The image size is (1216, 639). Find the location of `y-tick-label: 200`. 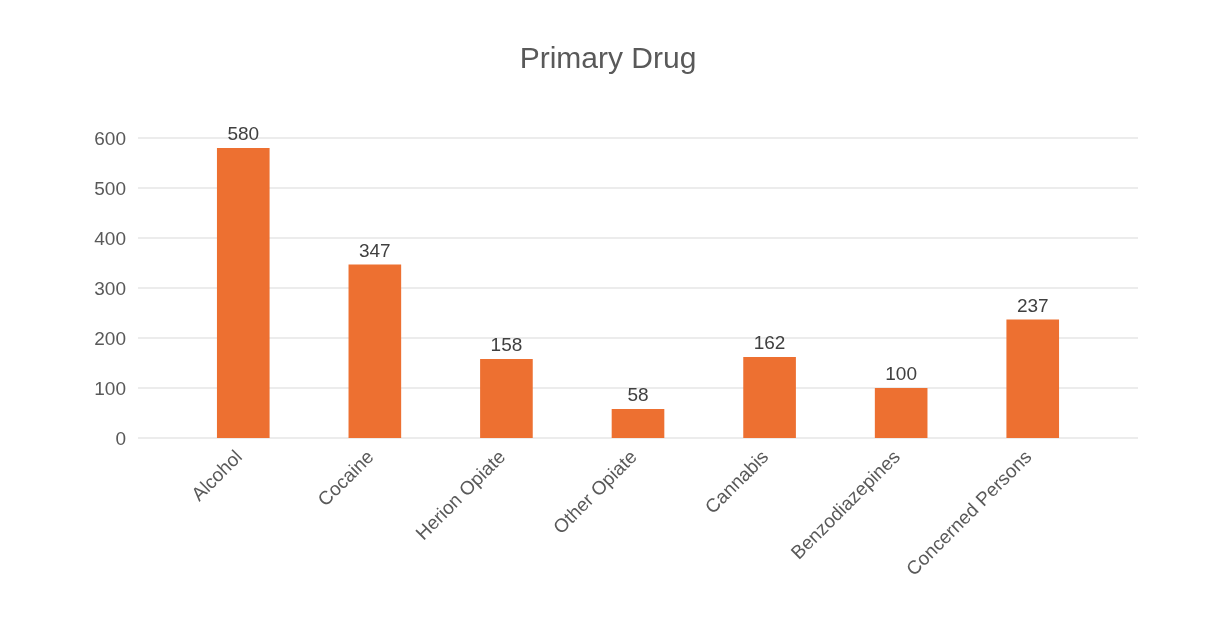

y-tick-label: 200 is located at coordinates (110, 338).